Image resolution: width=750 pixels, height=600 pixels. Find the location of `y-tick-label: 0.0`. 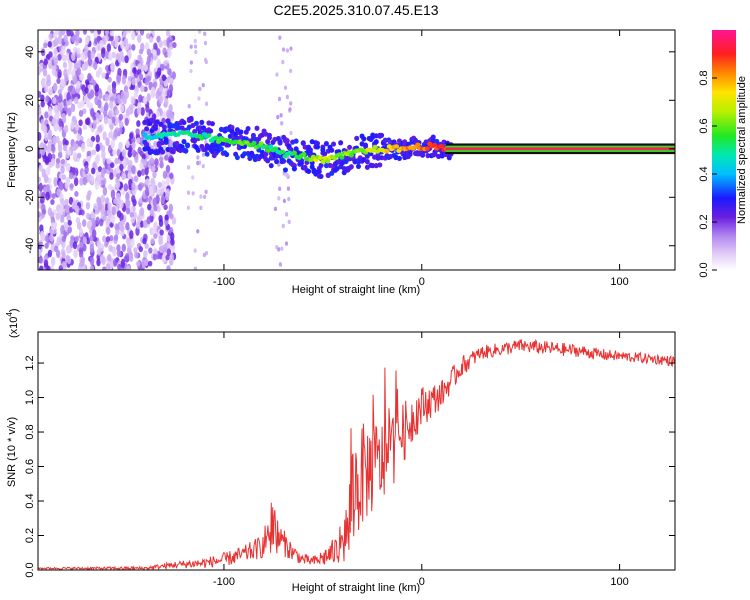

y-tick-label: 0.0 is located at coordinates (30, 569).